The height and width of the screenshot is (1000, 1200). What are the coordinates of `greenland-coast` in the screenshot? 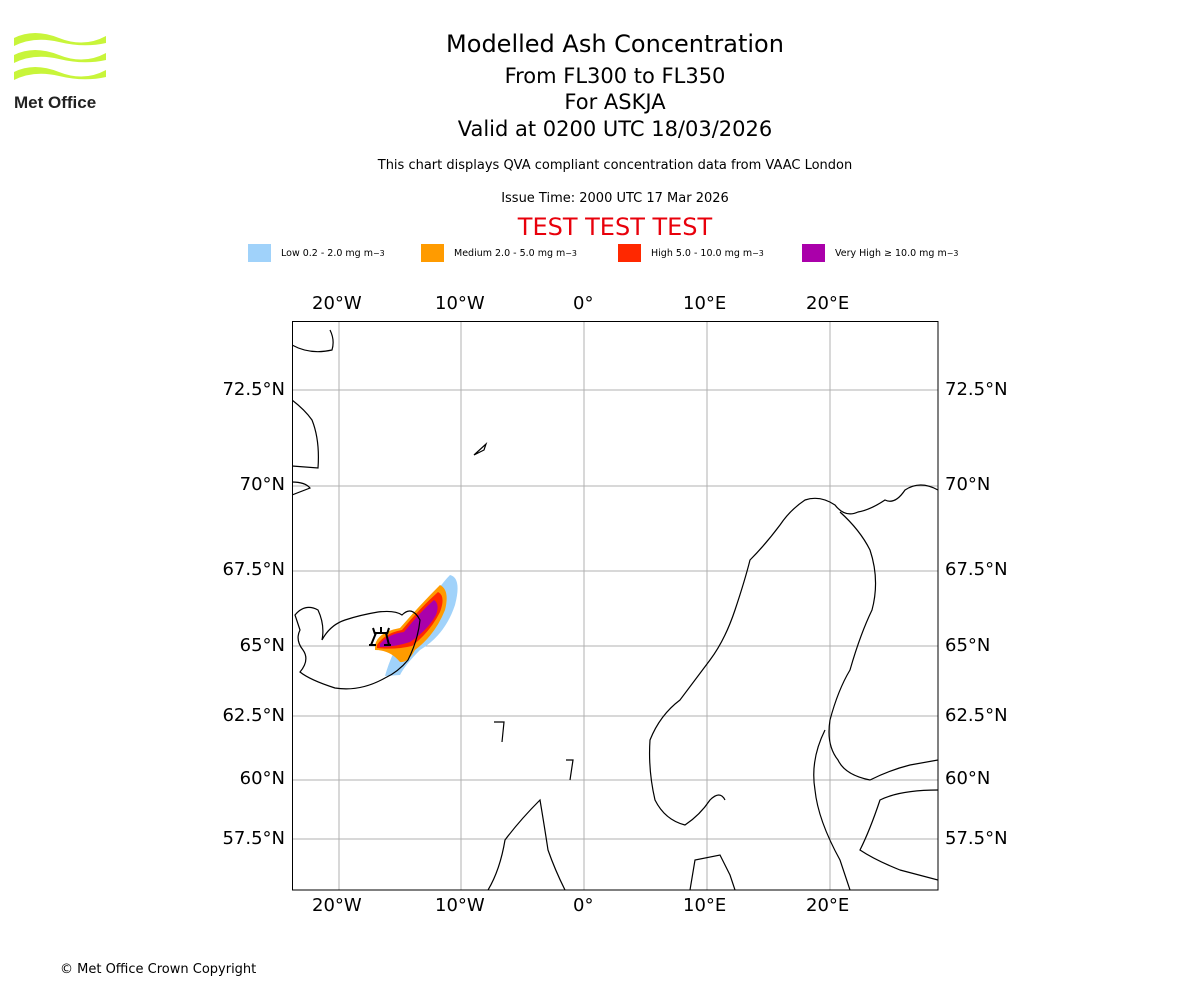 It's located at (313, 412).